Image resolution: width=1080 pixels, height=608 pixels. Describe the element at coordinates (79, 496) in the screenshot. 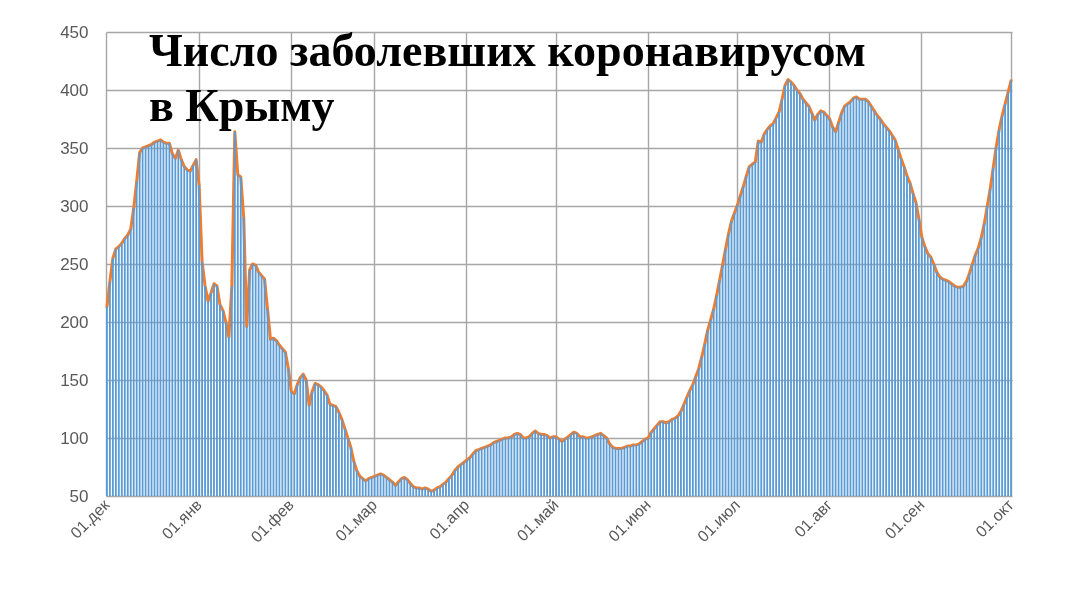

I see `y-tick-label: 50` at that location.